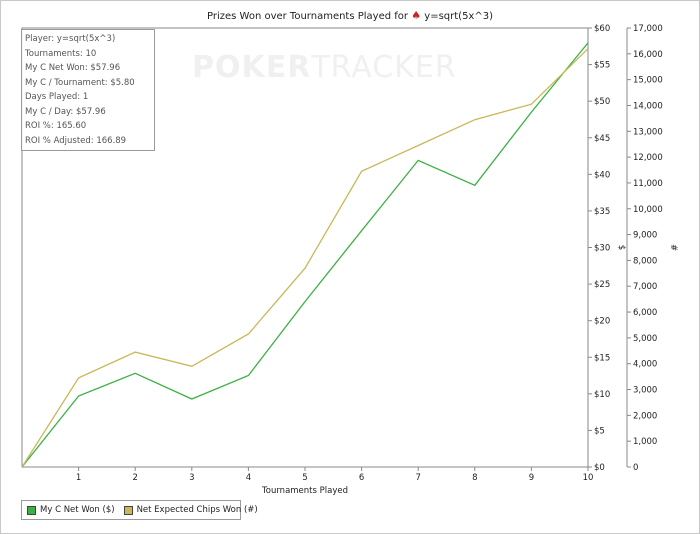 The image size is (700, 534). What do you see at coordinates (645, 391) in the screenshot?
I see `y-right-tick-label: 3,000` at bounding box center [645, 391].